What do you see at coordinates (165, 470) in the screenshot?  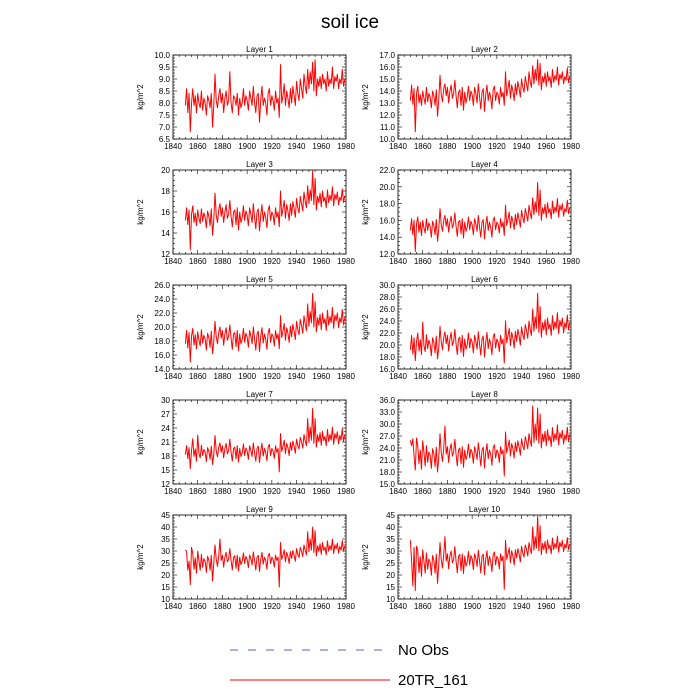 I see `y-tick-label: 15` at bounding box center [165, 470].